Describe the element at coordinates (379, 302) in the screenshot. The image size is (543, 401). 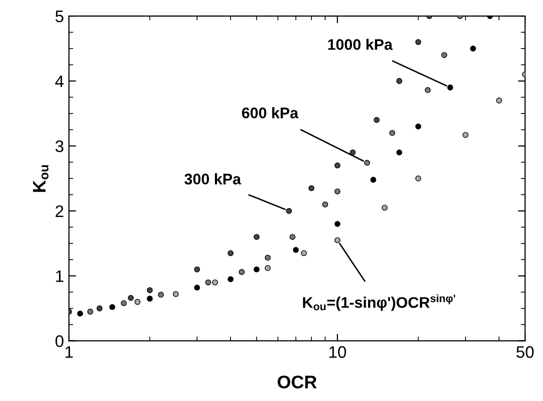
I see `annotation: K$_{ou}$=(1-sinφ')OCR$^{sinφ'}$` at that location.